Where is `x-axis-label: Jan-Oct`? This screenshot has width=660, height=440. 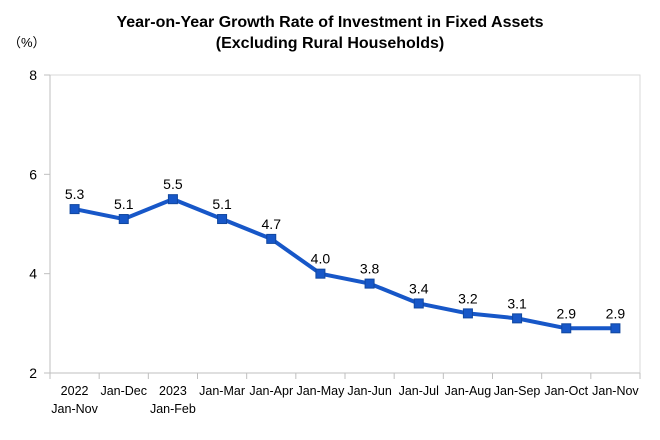 x-axis-label: Jan-Oct is located at coordinates (566, 391).